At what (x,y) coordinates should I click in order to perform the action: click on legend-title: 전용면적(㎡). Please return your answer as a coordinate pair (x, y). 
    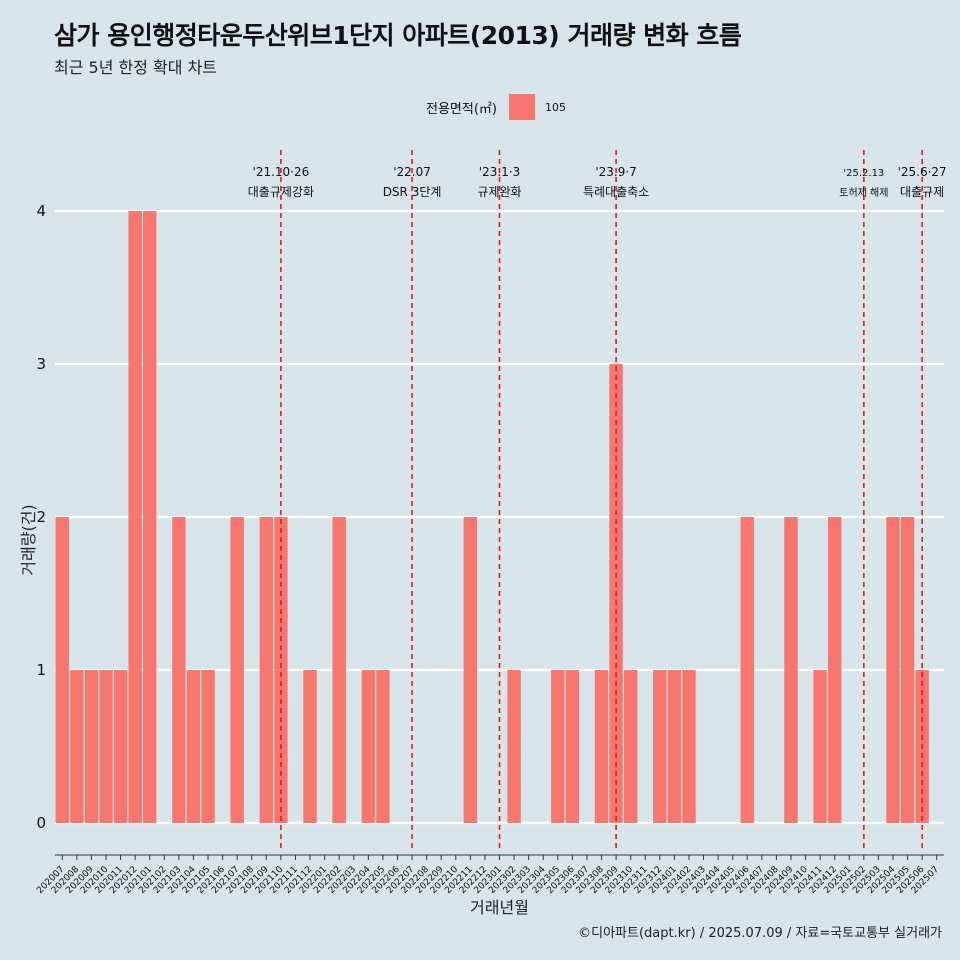
    Looking at the image, I should click on (461, 109).